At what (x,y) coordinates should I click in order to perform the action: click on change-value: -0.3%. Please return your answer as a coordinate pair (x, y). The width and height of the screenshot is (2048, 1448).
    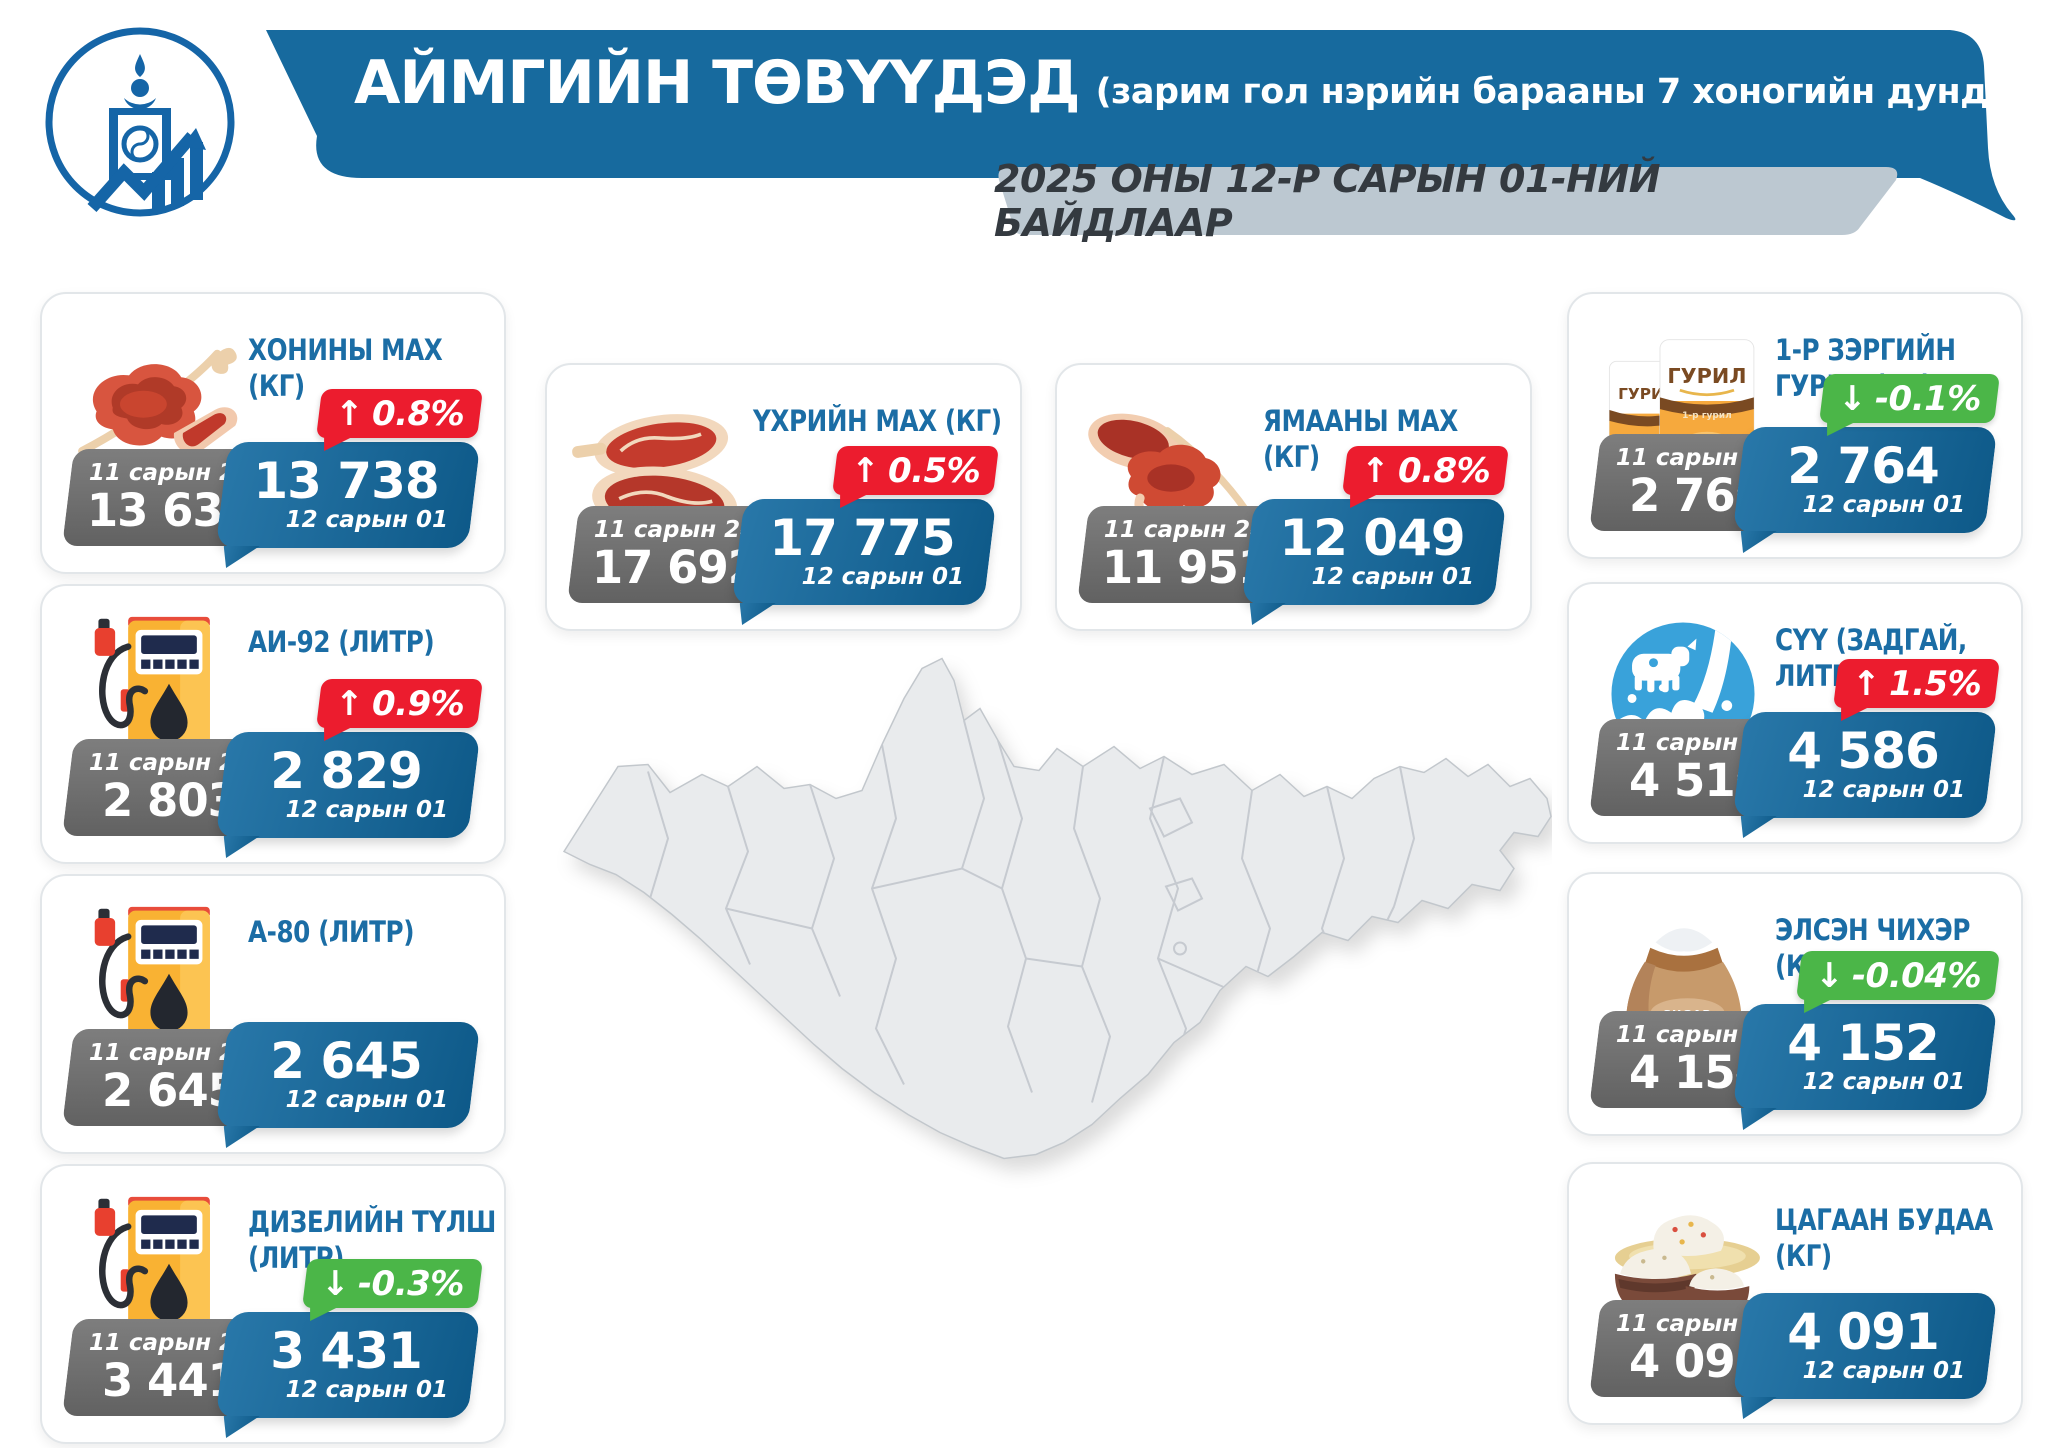
    Looking at the image, I should click on (411, 1283).